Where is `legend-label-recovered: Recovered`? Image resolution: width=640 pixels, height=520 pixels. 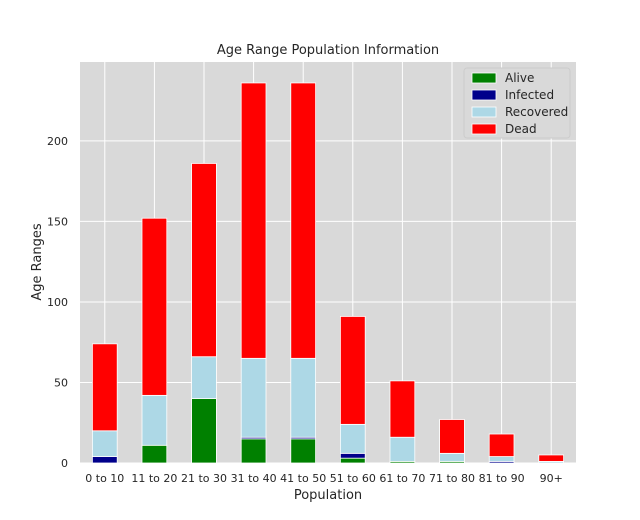 legend-label-recovered: Recovered is located at coordinates (536, 112).